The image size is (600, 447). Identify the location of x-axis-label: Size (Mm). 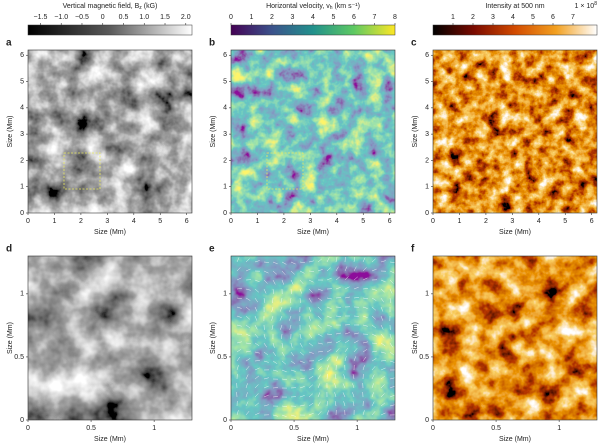
(313, 439).